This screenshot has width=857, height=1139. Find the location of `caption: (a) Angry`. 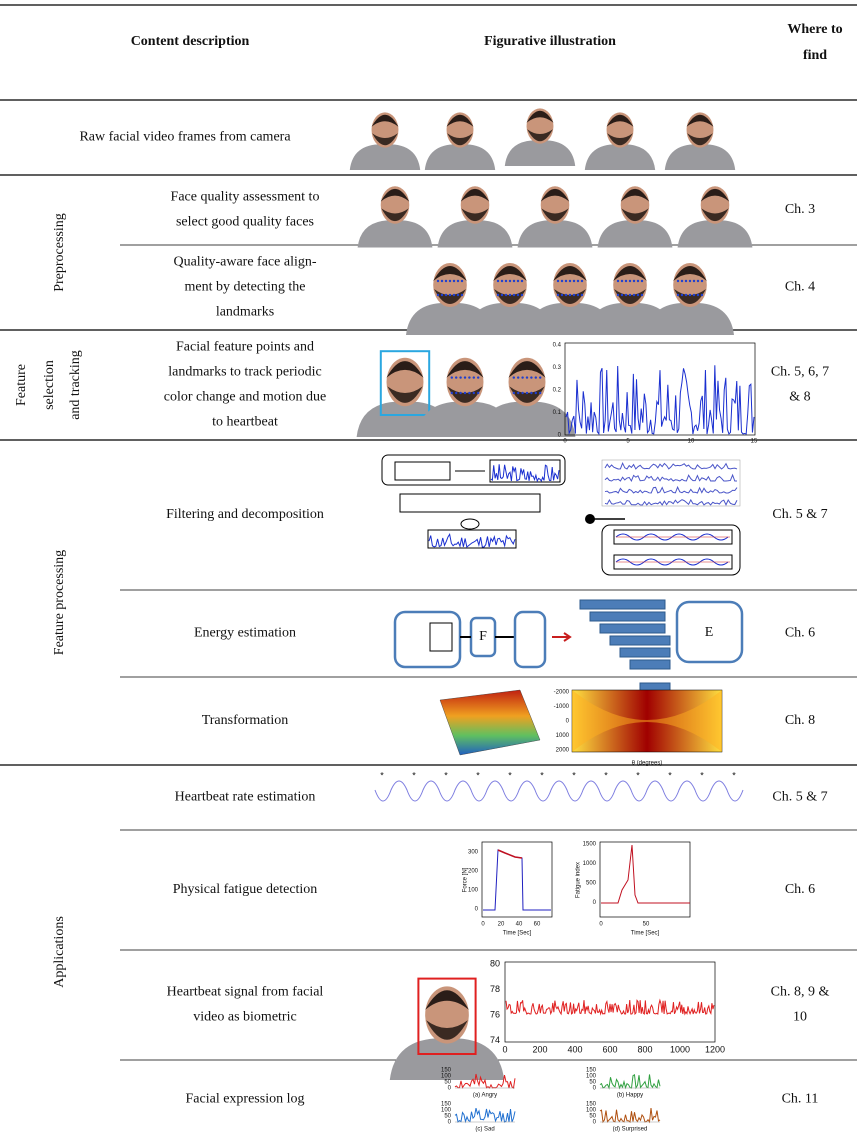

caption: (a) Angry is located at coordinates (485, 1096).